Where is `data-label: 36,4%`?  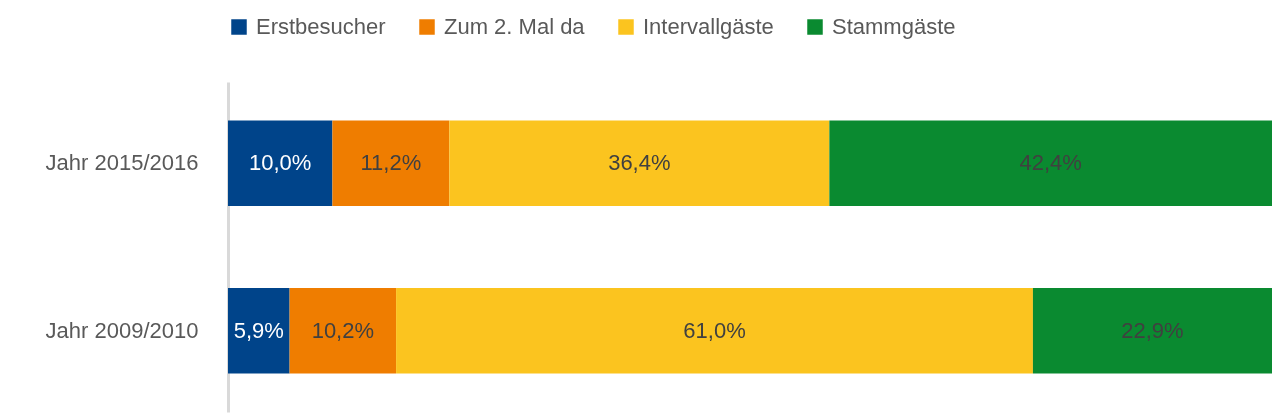
data-label: 36,4% is located at coordinates (639, 163).